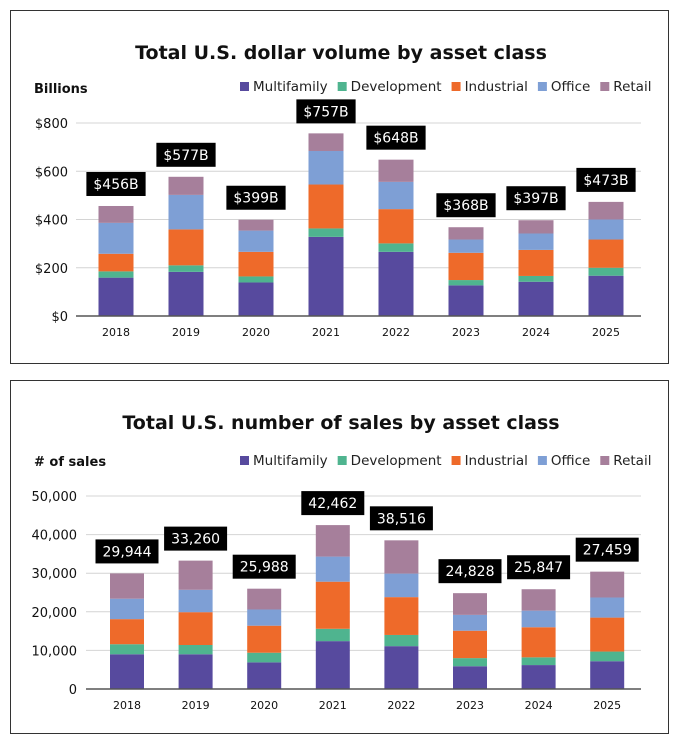  I want to click on total-label: 27,459, so click(607, 551).